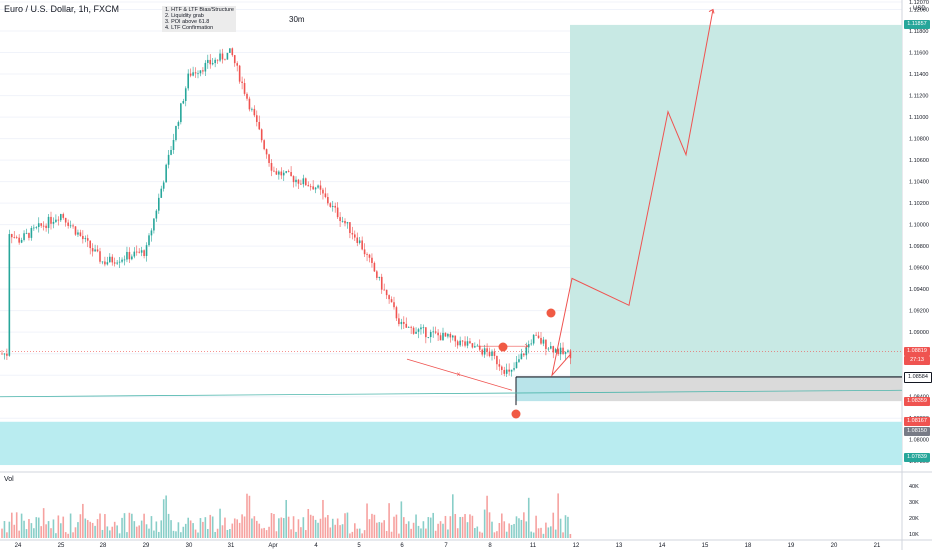  Describe the element at coordinates (62, 9) in the screenshot. I see `symbol-title: Euro / U.S. Dollar, 1h, FXCM` at that location.